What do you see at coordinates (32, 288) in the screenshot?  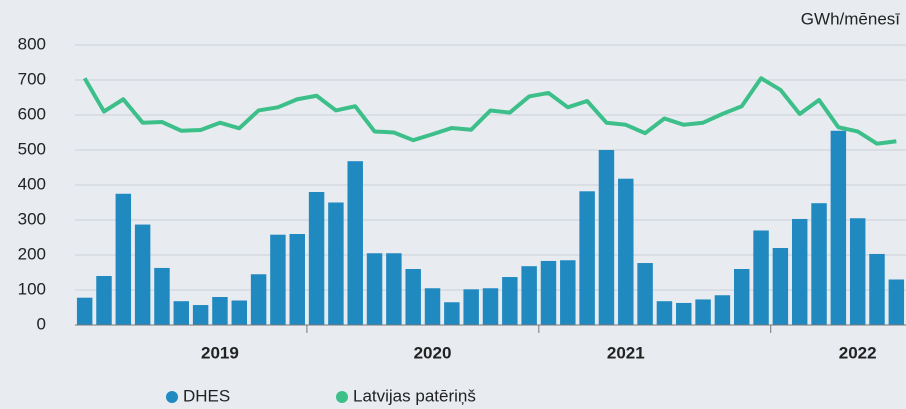 I see `y-tick-label: 100` at bounding box center [32, 288].